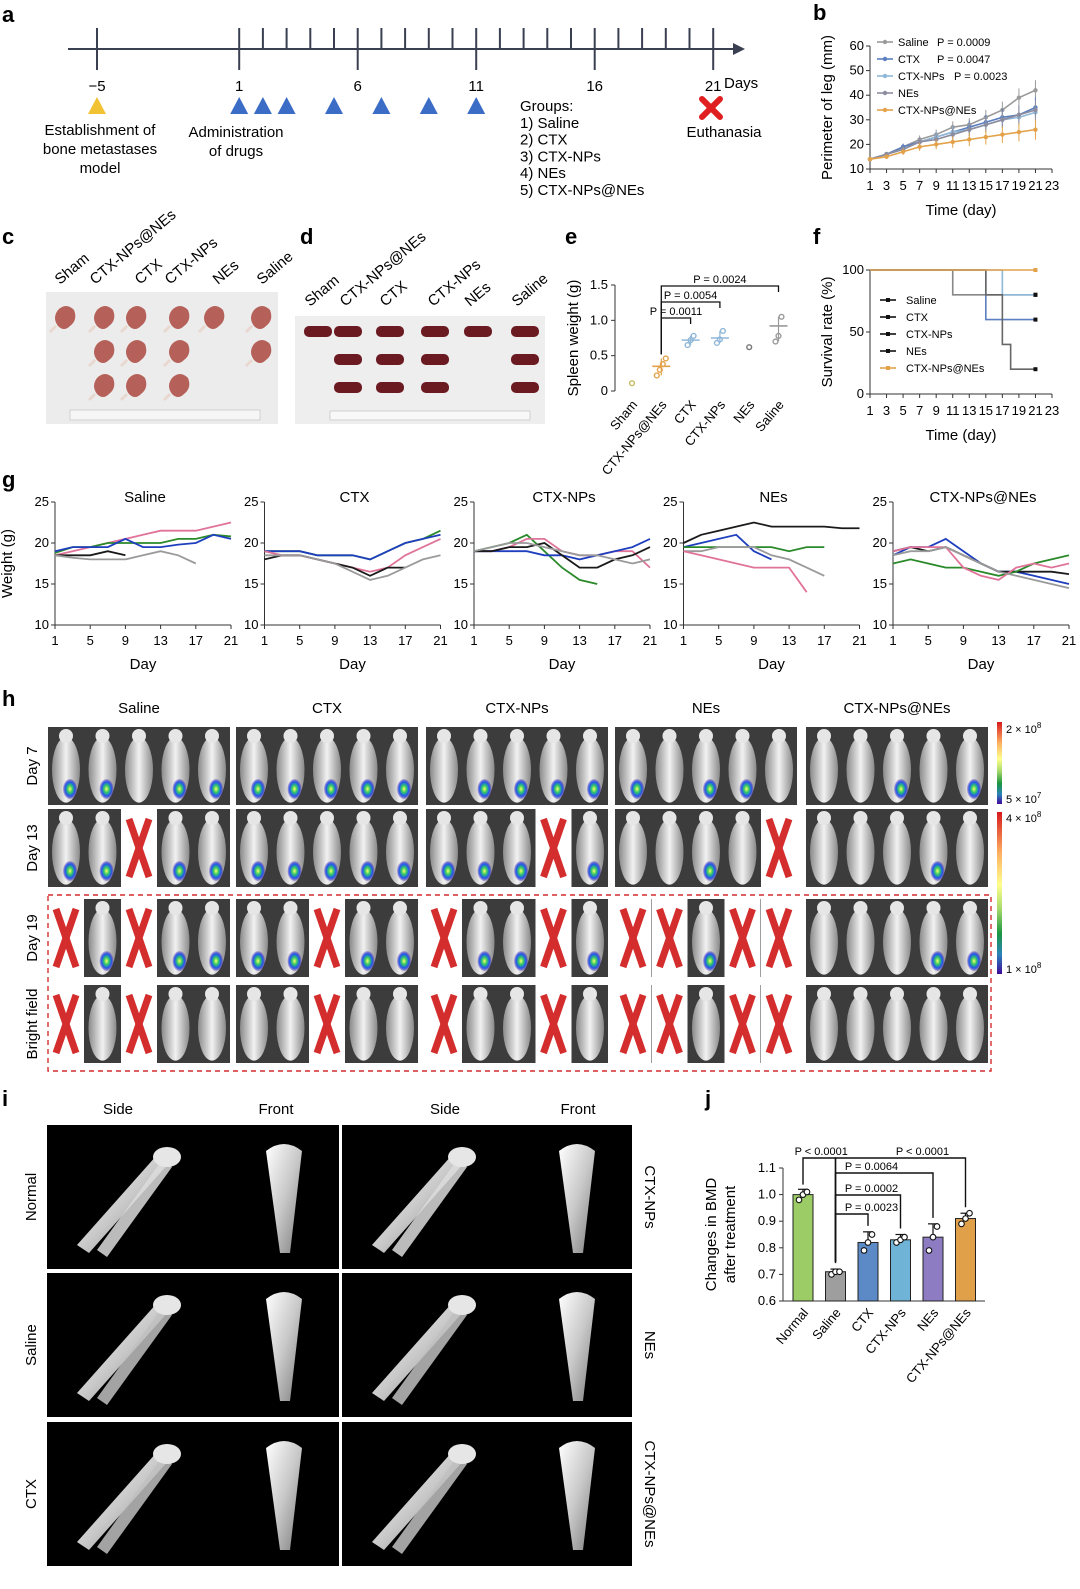 This screenshot has height=1589, width=1080. What do you see at coordinates (724, 132) in the screenshot?
I see `euthanasia-label: Euthanasia` at bounding box center [724, 132].